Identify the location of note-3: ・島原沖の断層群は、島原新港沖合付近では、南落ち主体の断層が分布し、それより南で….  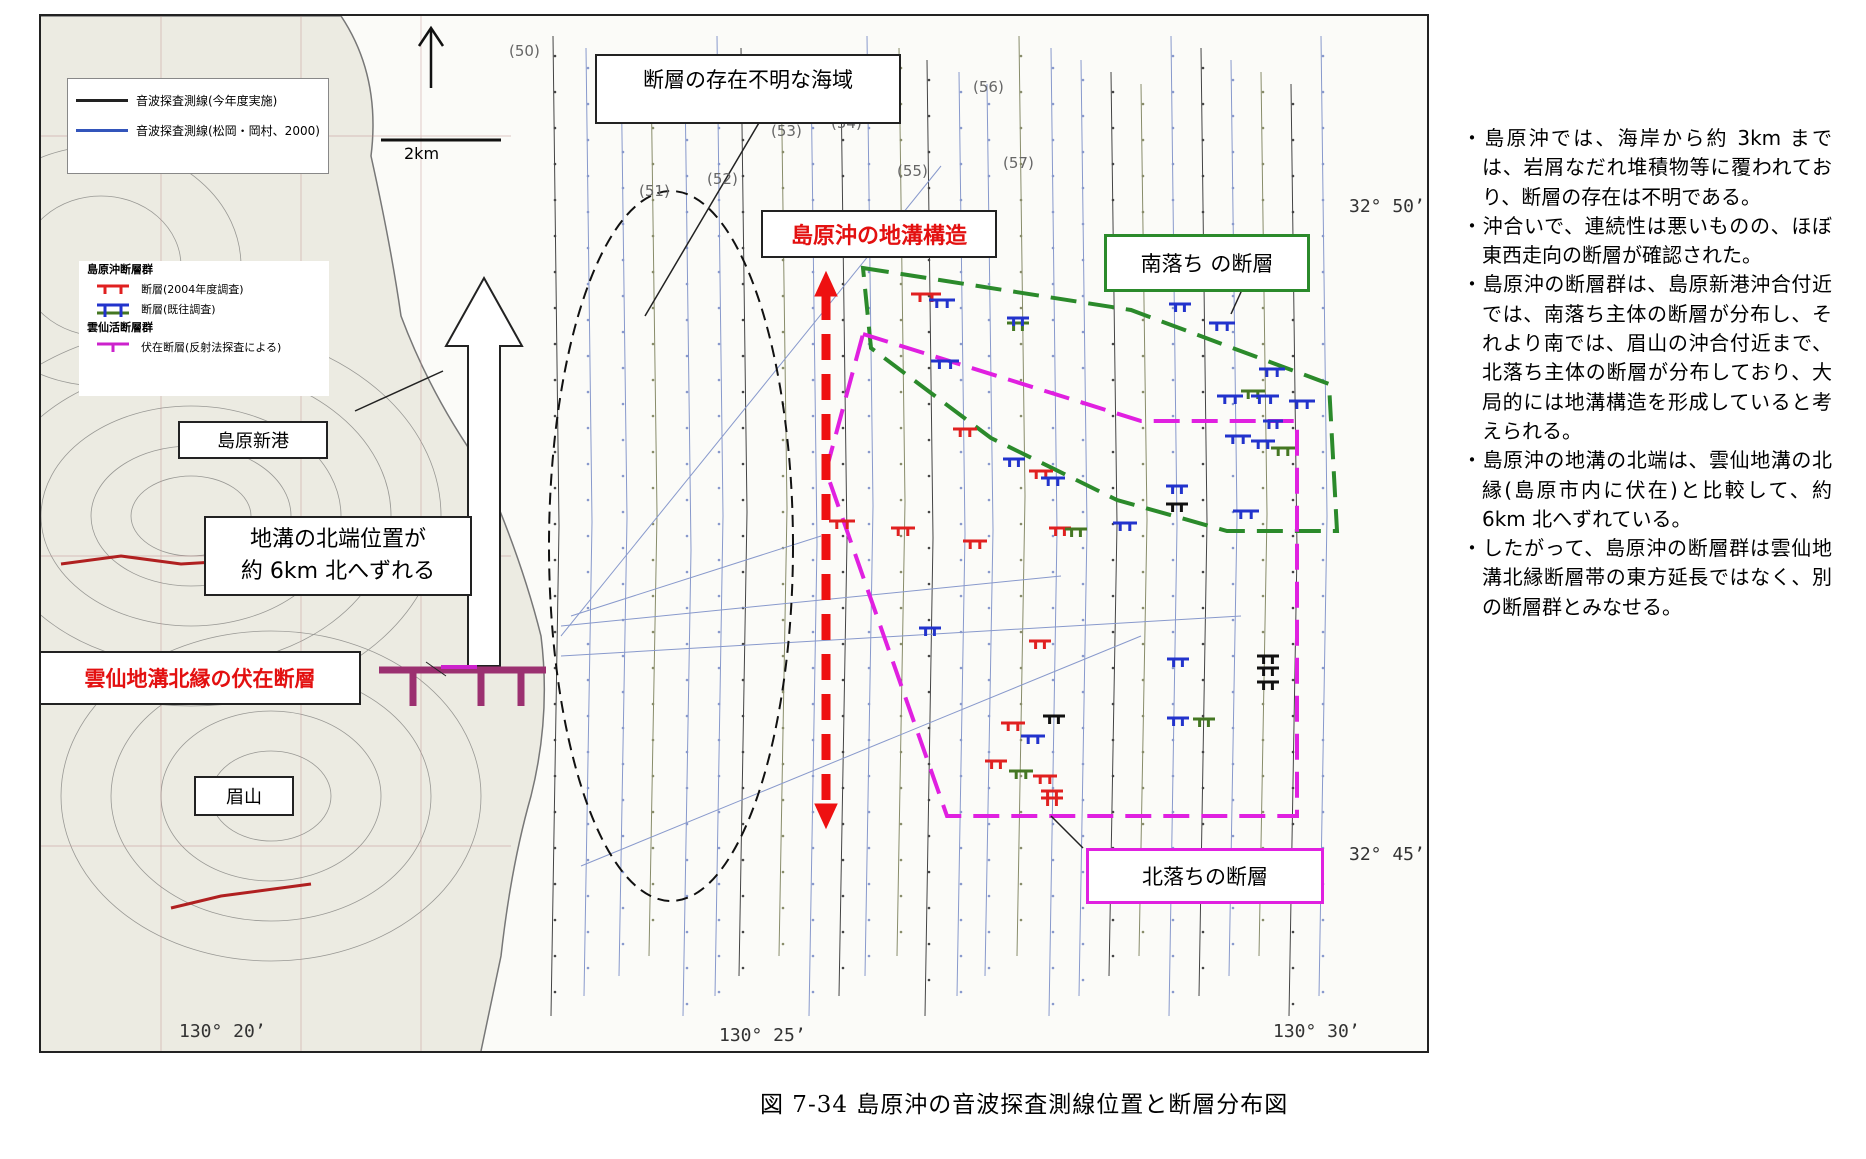
(1647, 357).